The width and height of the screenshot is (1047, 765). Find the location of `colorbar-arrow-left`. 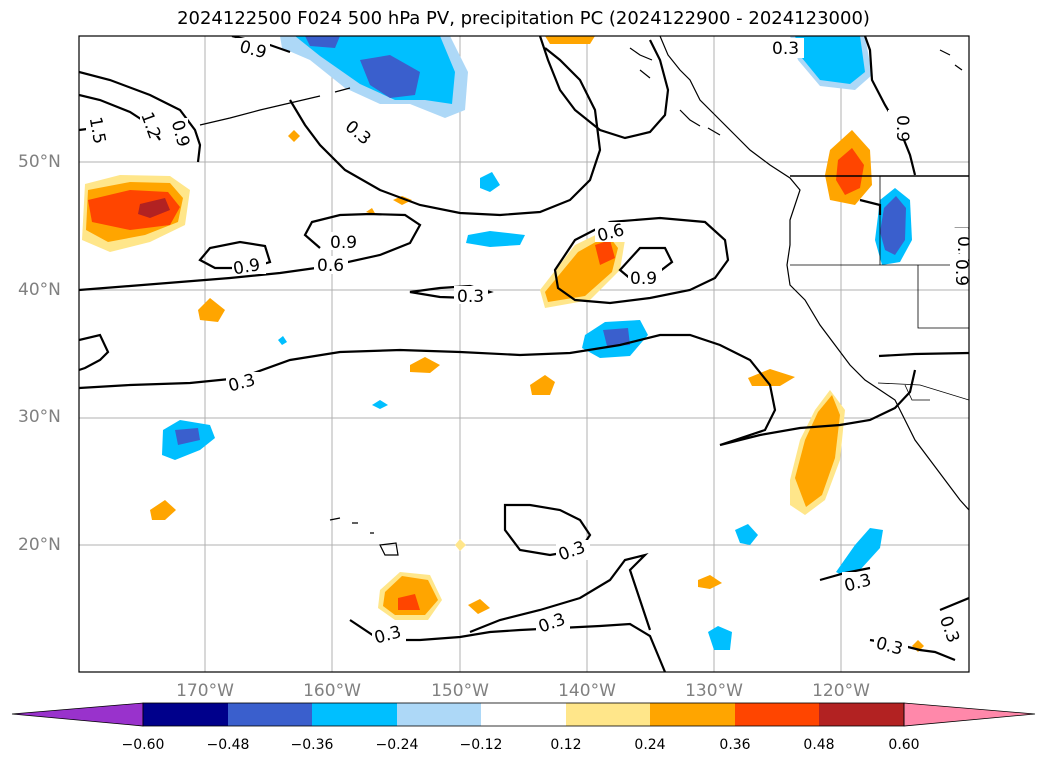

colorbar-arrow-left is located at coordinates (77, 714).